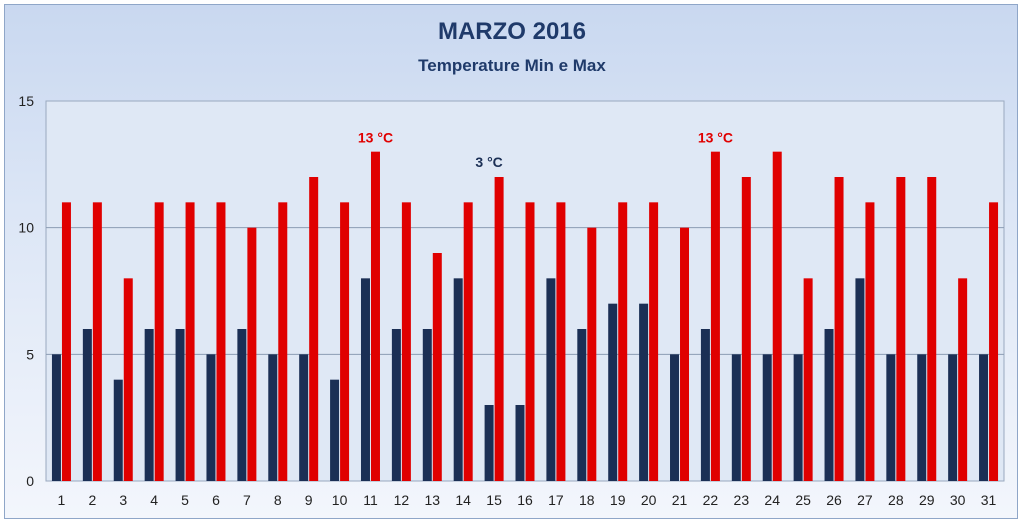 This screenshot has width=1024, height=525. Describe the element at coordinates (865, 500) in the screenshot. I see `x-tick-label: 27` at that location.